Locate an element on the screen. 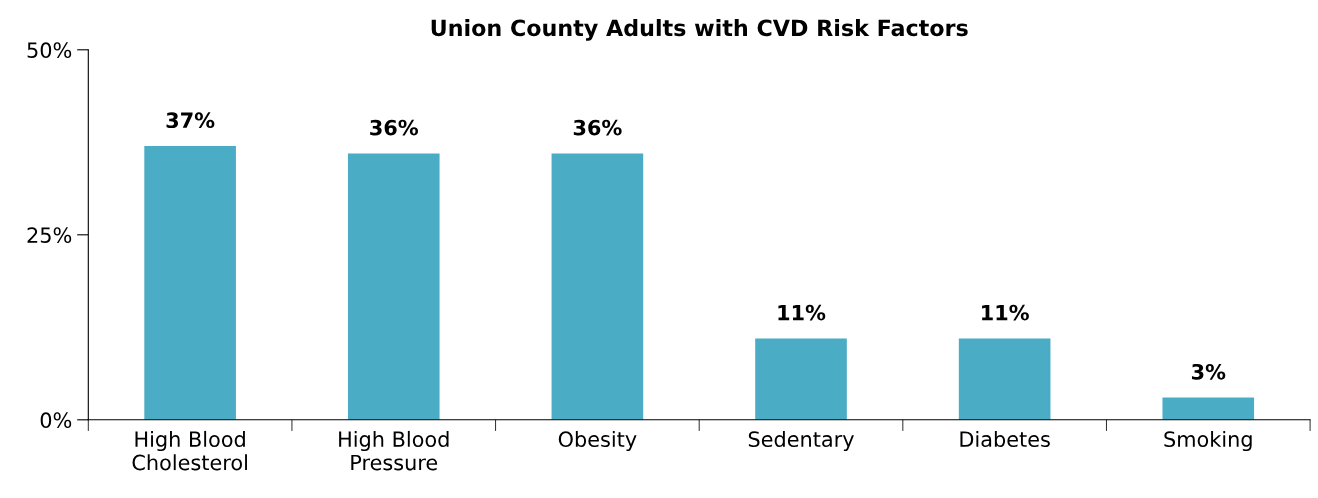 The image size is (1318, 498). data-label: 37% is located at coordinates (190, 120).